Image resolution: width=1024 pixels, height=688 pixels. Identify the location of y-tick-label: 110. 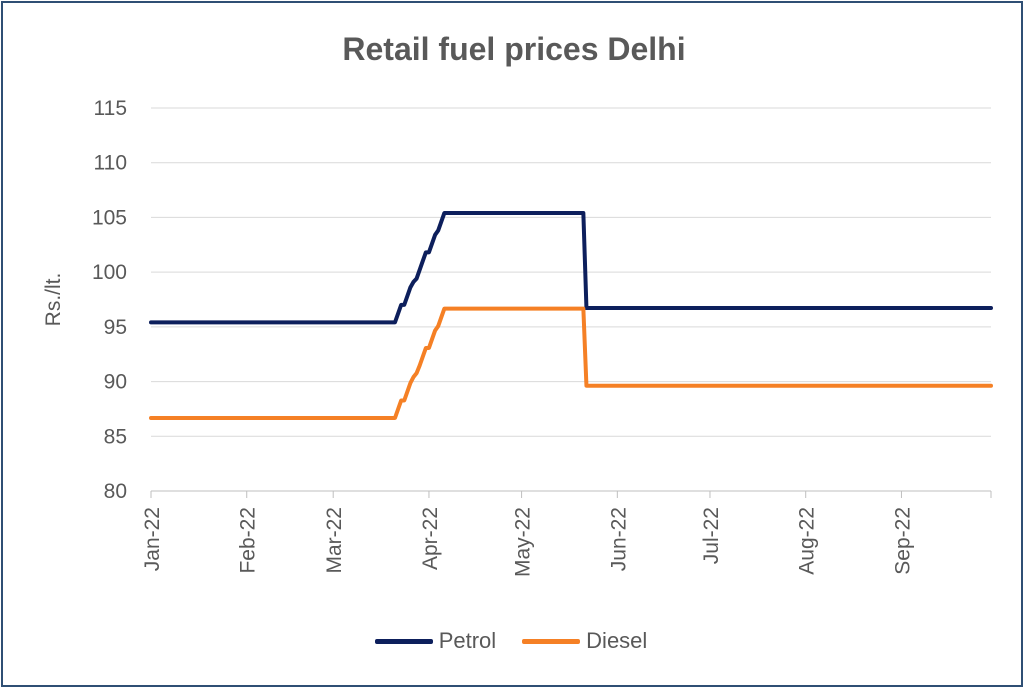
(110, 163).